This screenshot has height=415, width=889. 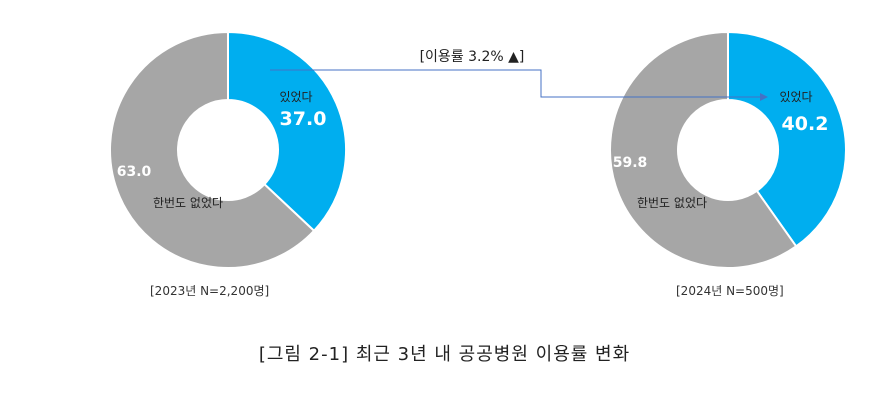 I want to click on value-label-yes: 40.2, so click(x=805, y=124).